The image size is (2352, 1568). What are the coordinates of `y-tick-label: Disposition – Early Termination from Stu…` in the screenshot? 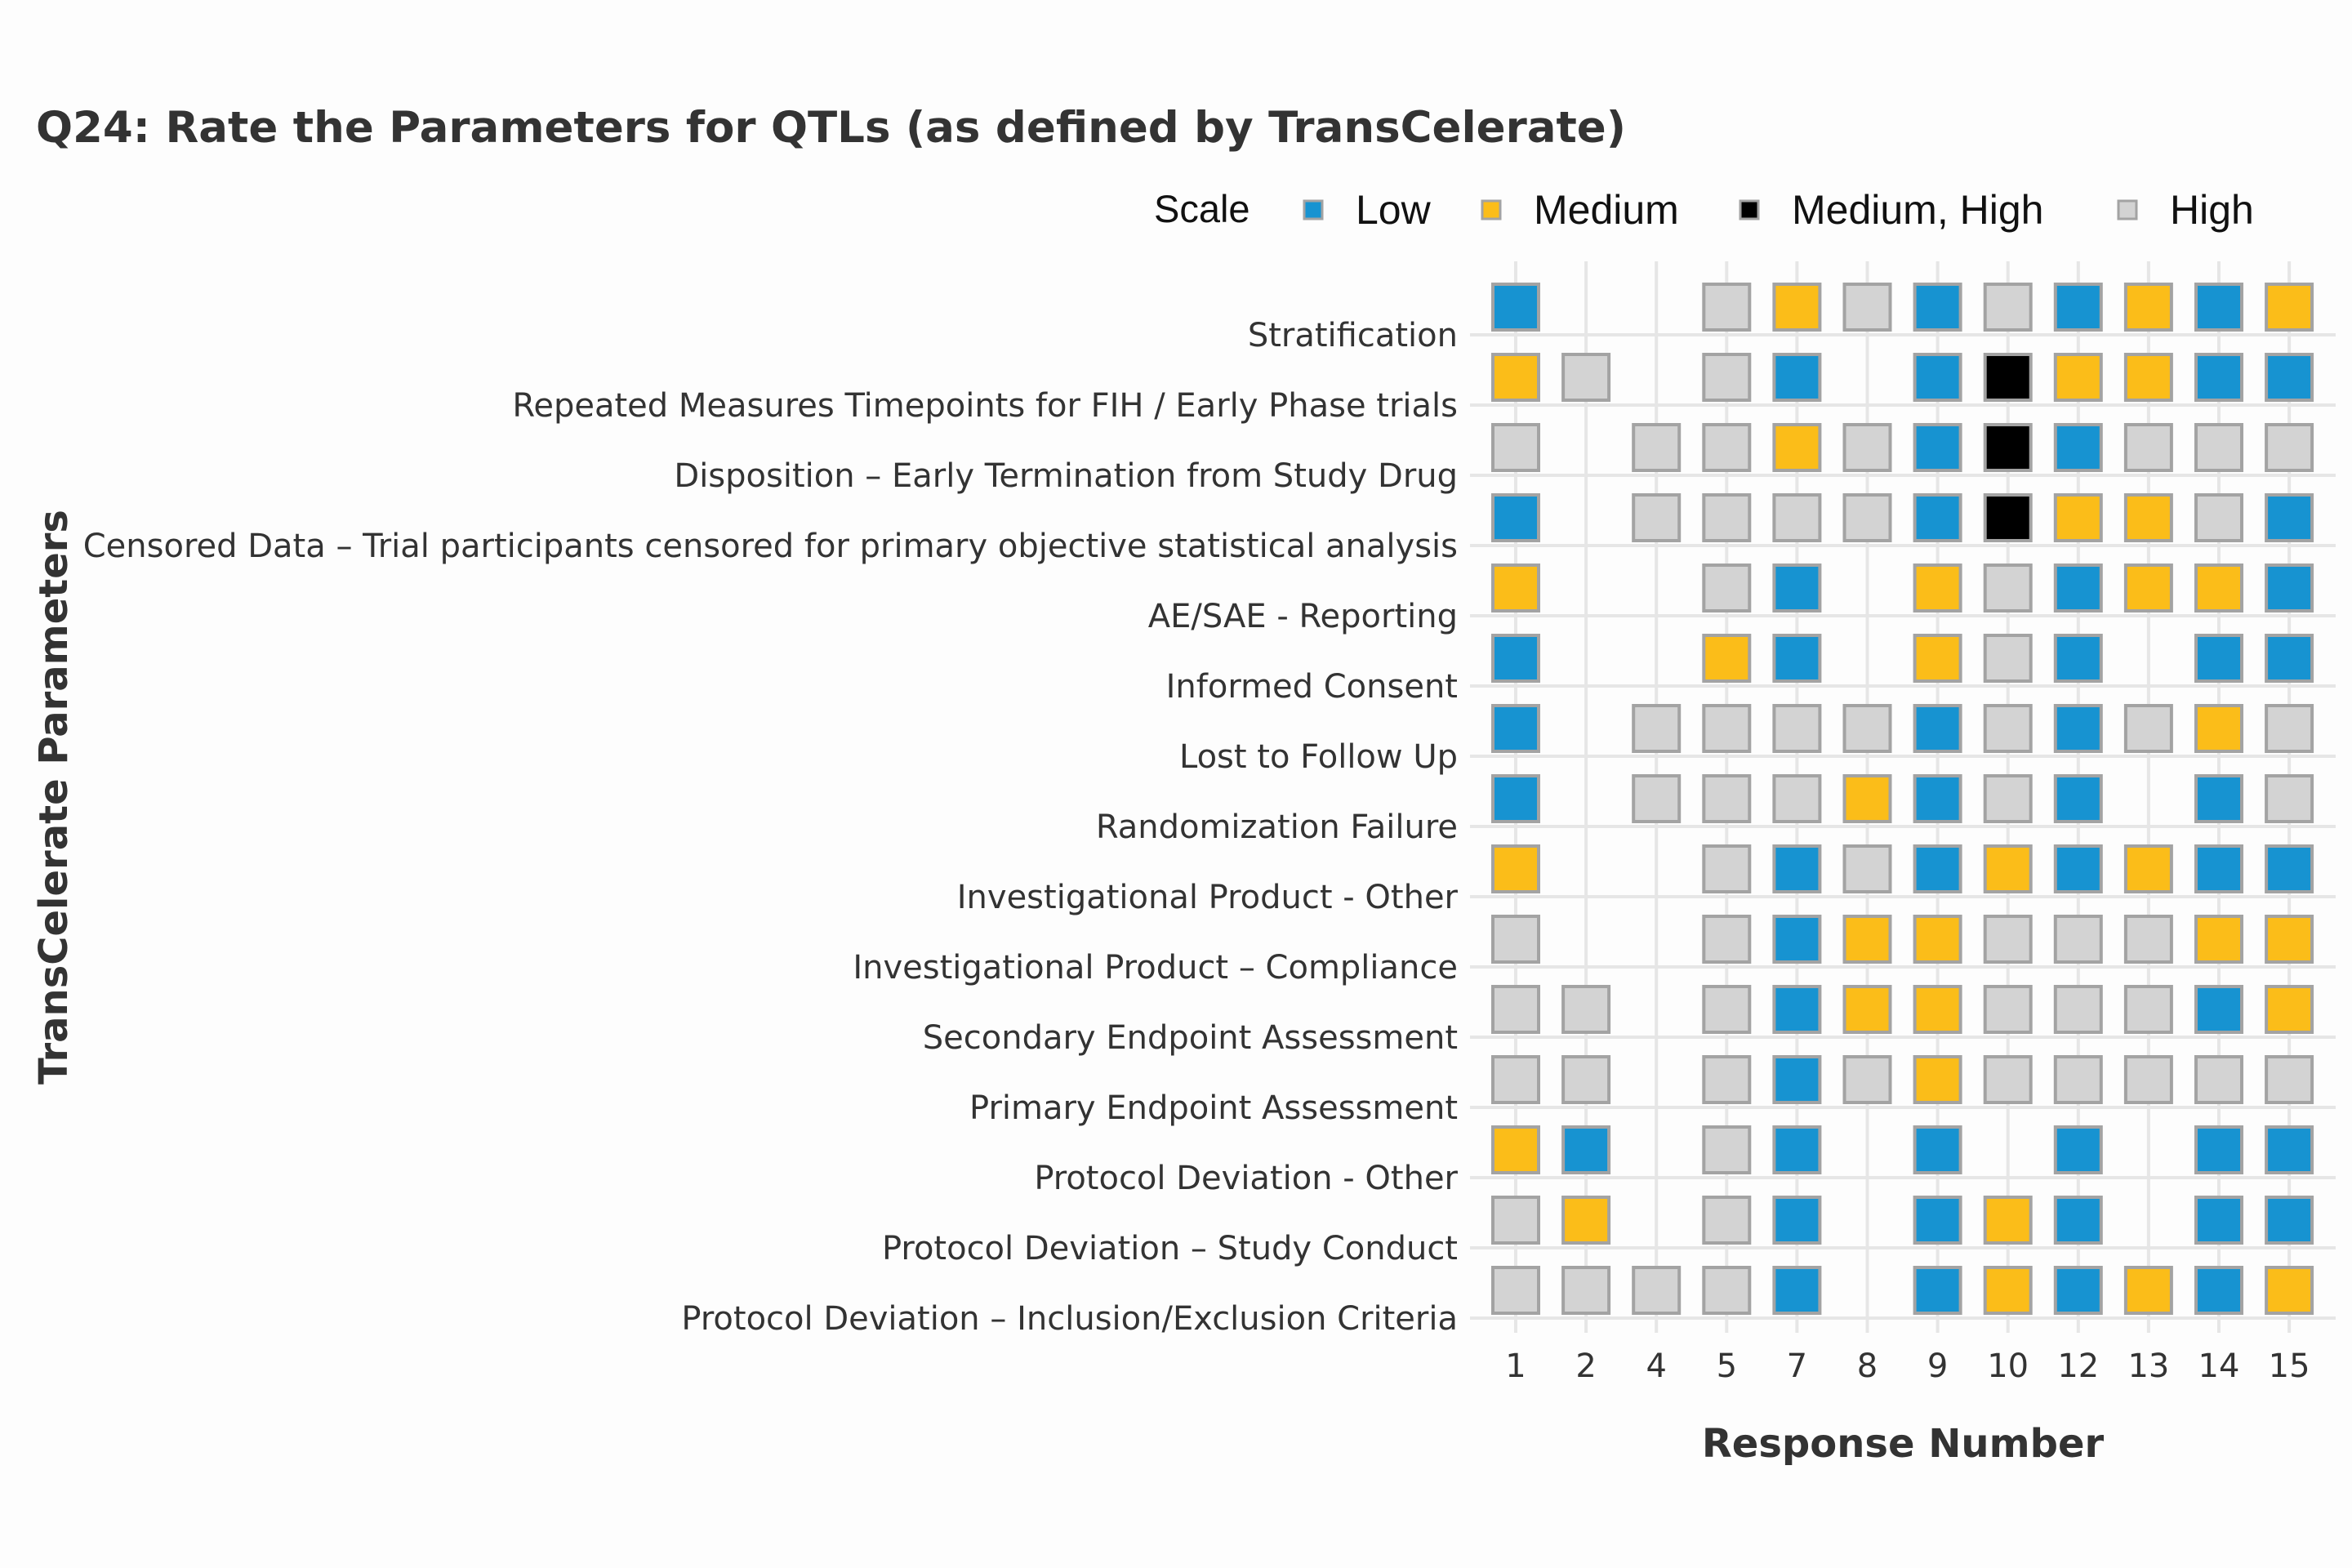 It's located at (1066, 476).